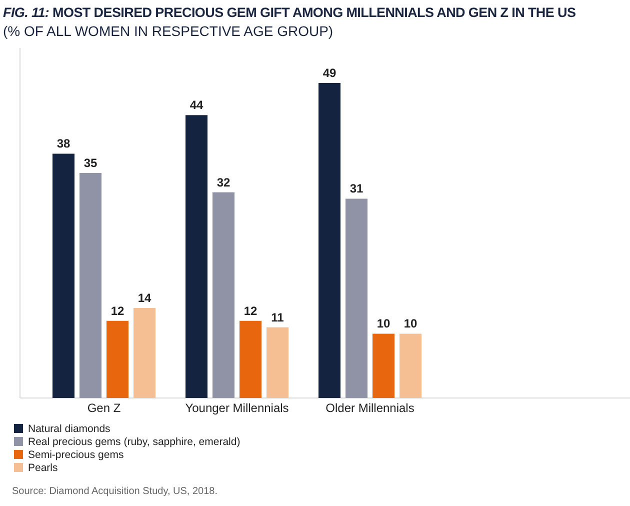  I want to click on data-label: 31, so click(357, 189).